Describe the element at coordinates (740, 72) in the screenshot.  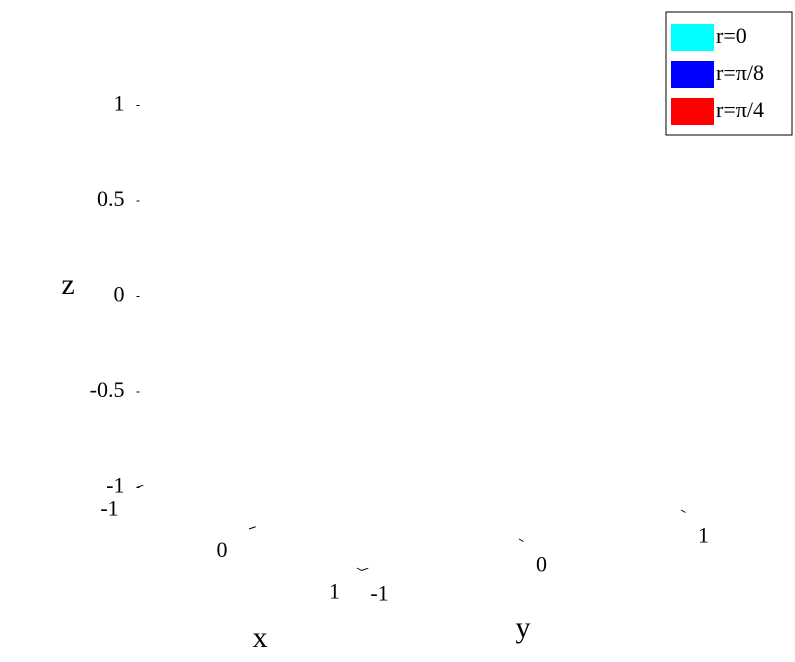
I see `legend-label: r=π/8` at that location.